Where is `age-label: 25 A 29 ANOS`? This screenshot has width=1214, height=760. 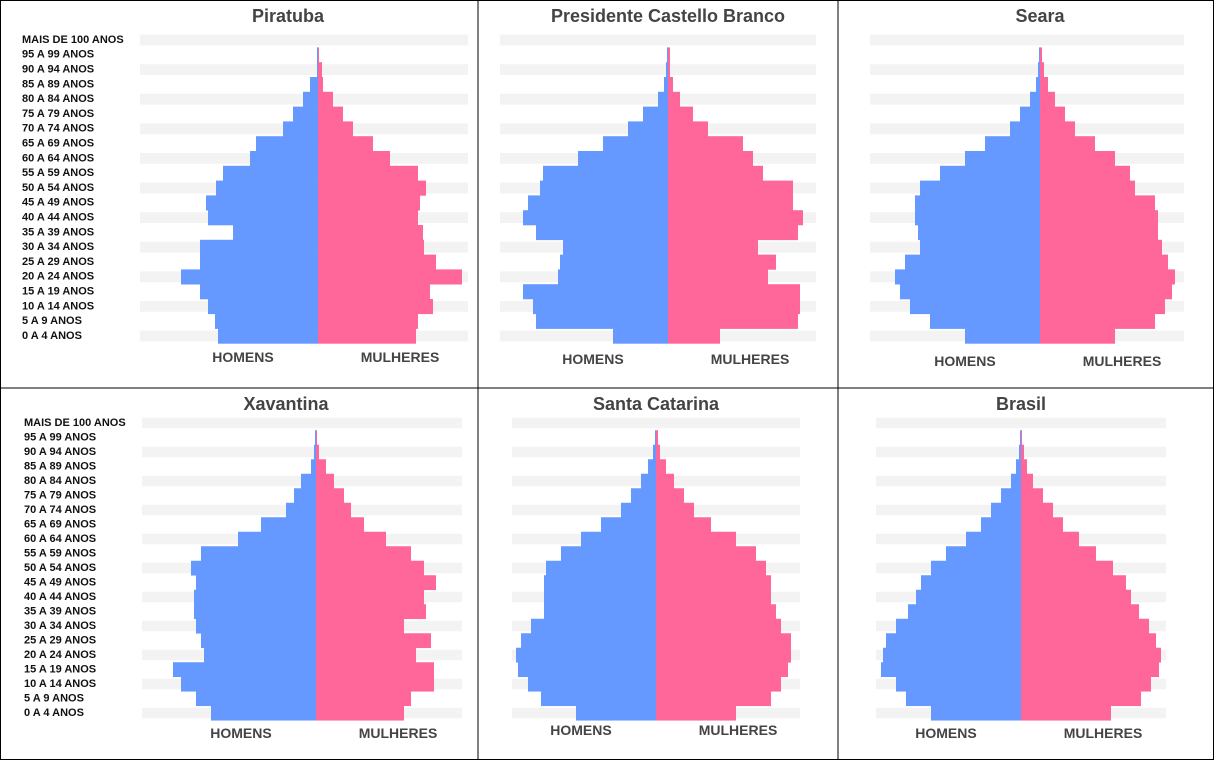 age-label: 25 A 29 ANOS is located at coordinates (58, 262).